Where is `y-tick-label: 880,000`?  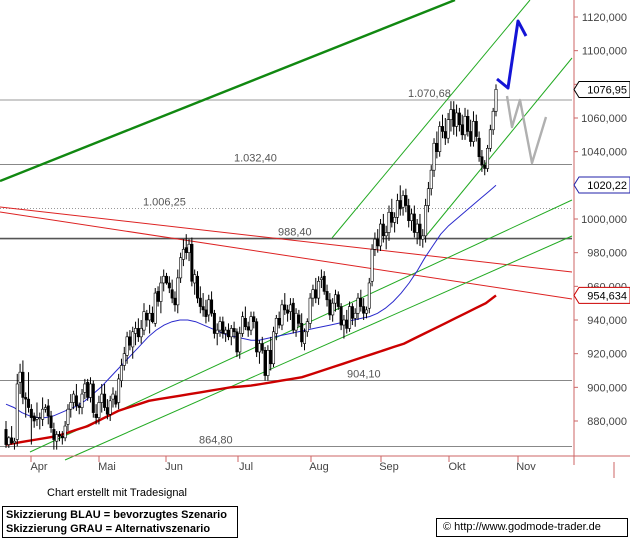
y-tick-label: 880,000 is located at coordinates (607, 422).